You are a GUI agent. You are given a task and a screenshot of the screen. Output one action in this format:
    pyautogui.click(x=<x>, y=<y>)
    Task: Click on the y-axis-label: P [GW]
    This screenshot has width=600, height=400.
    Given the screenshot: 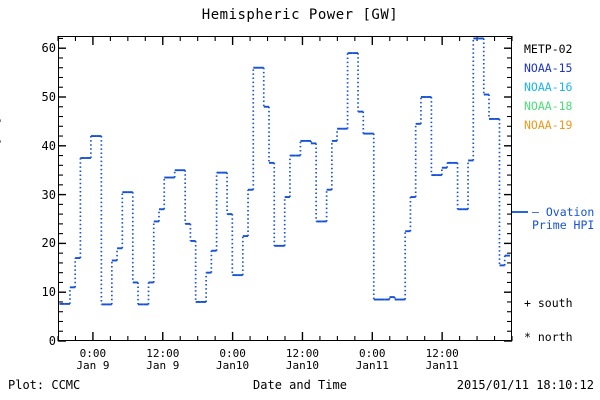 What is the action you would take?
    pyautogui.click(x=1, y=138)
    